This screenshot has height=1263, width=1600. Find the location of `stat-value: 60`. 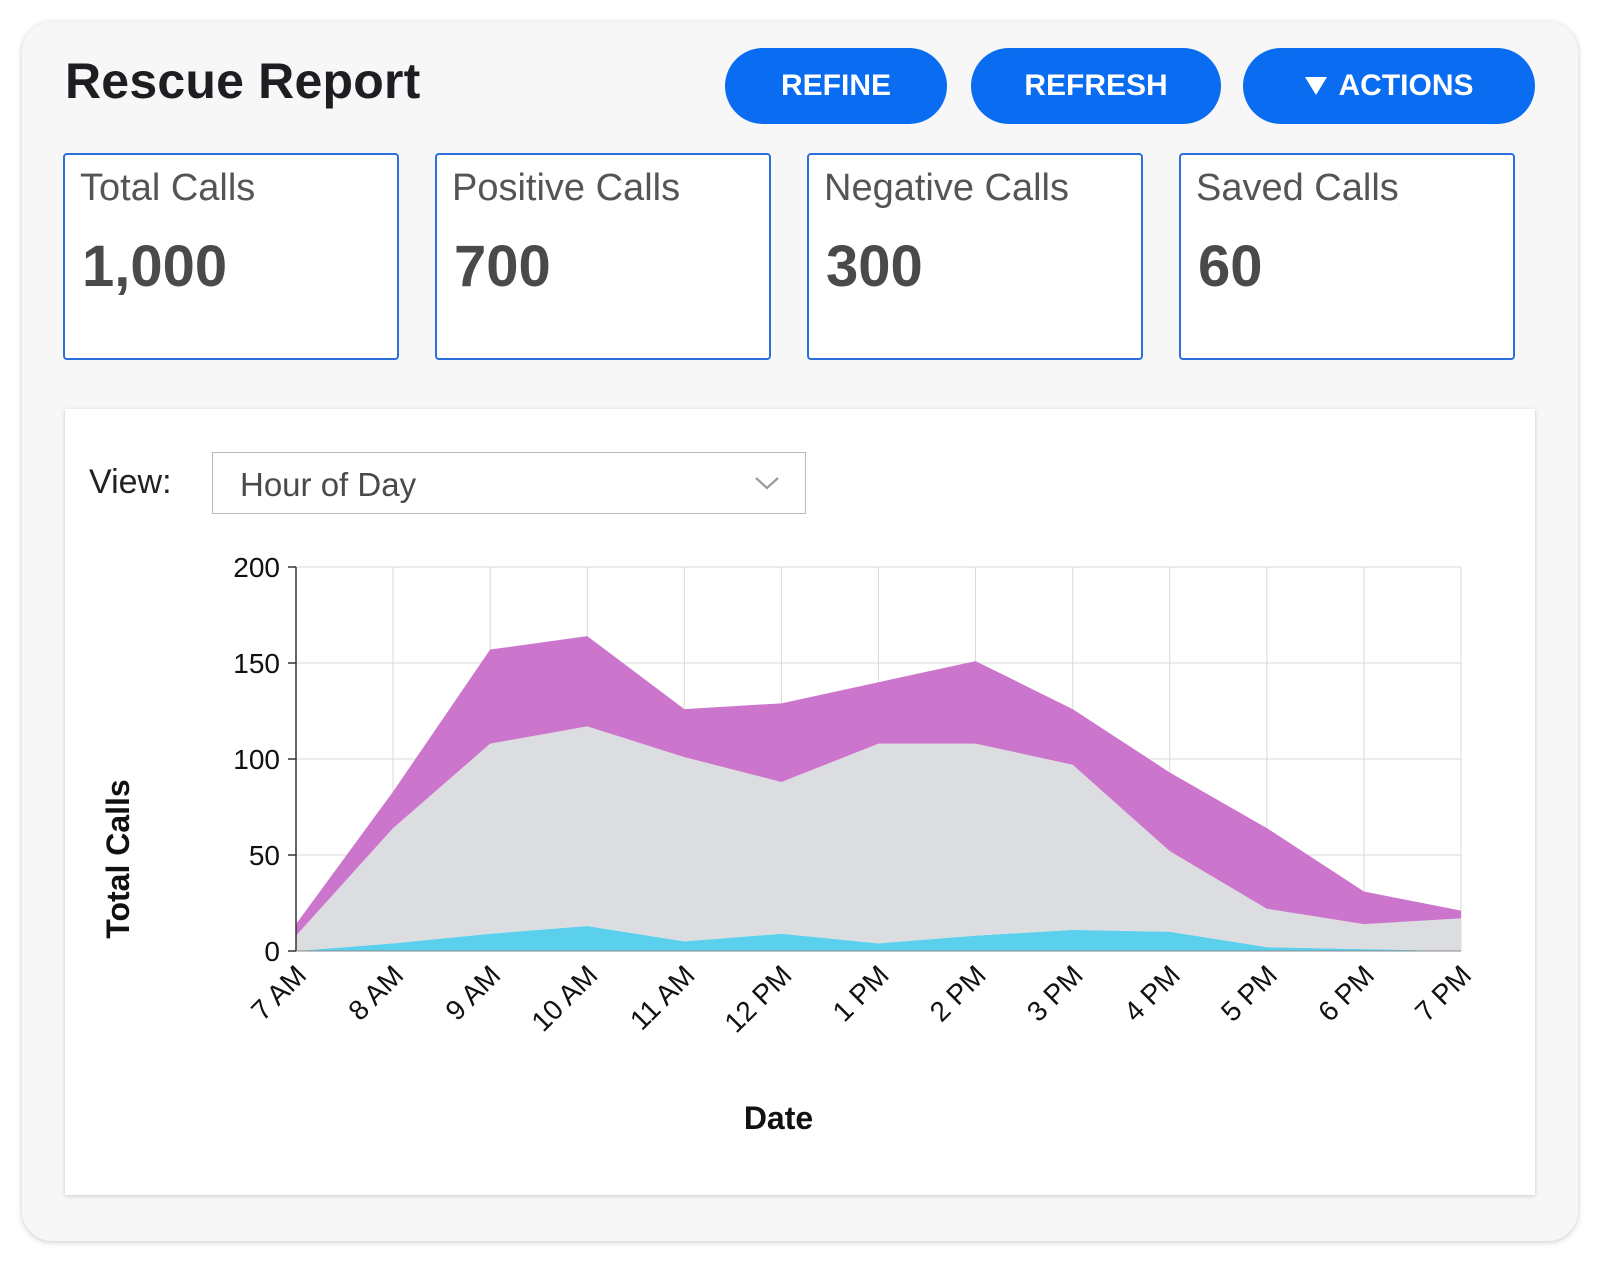

stat-value: 60 is located at coordinates (1230, 266).